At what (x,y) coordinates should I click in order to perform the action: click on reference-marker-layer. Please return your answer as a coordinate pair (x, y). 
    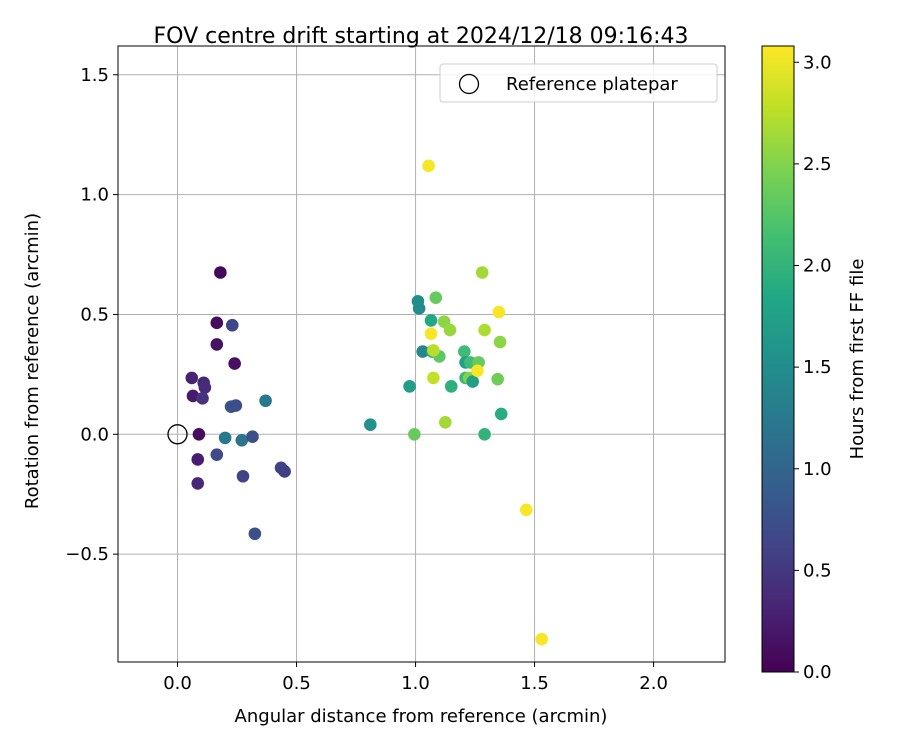
    Looking at the image, I should click on (177, 434).